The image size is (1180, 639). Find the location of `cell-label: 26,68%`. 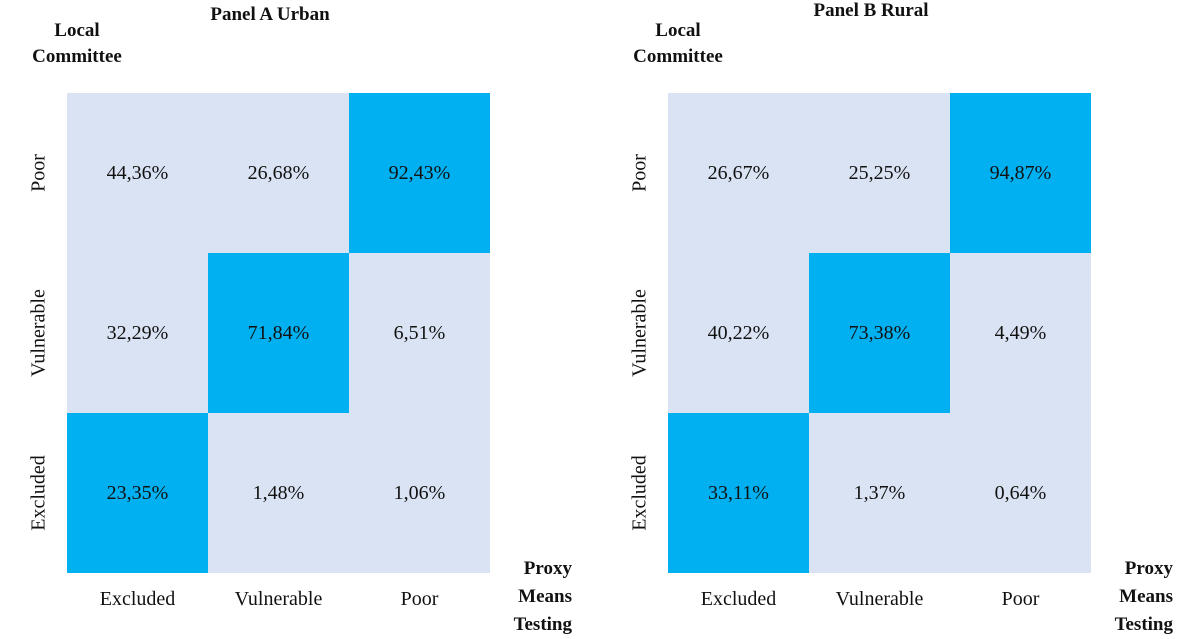

cell-label: 26,68% is located at coordinates (278, 172).